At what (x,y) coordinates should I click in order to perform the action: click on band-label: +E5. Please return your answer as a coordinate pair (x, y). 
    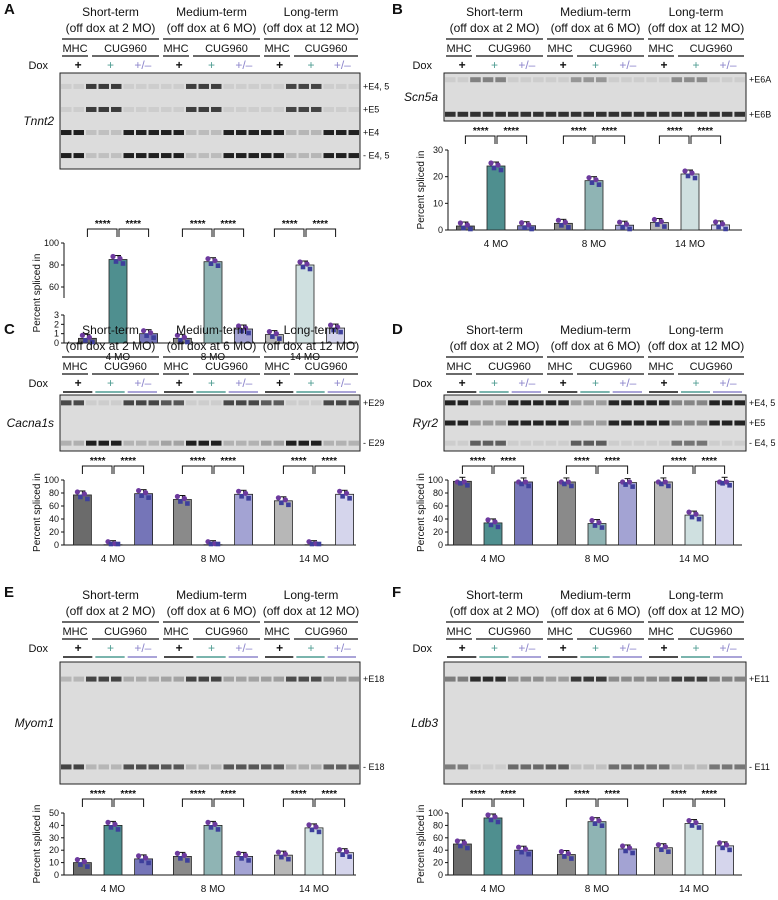
    Looking at the image, I should click on (371, 109).